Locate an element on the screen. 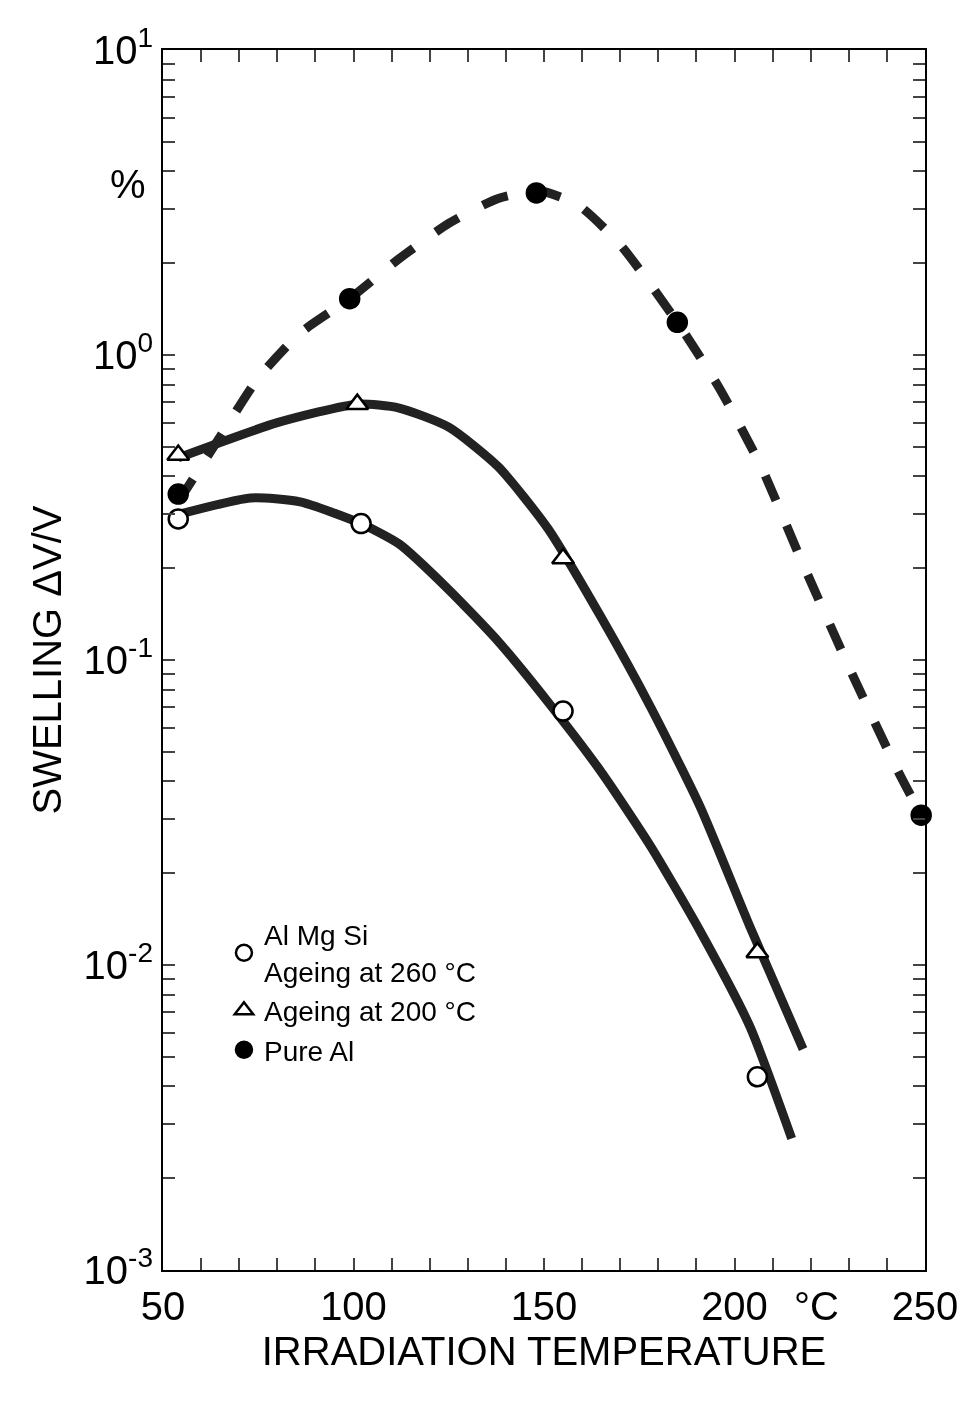  x-tick-label: 100 is located at coordinates (353, 1306).